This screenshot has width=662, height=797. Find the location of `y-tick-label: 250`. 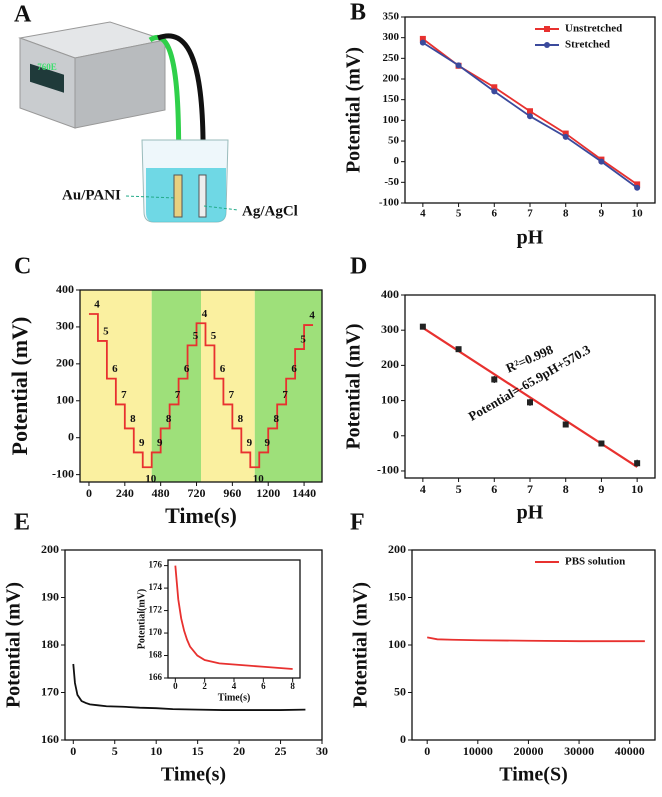

y-tick-label: 250 is located at coordinates (391, 58).